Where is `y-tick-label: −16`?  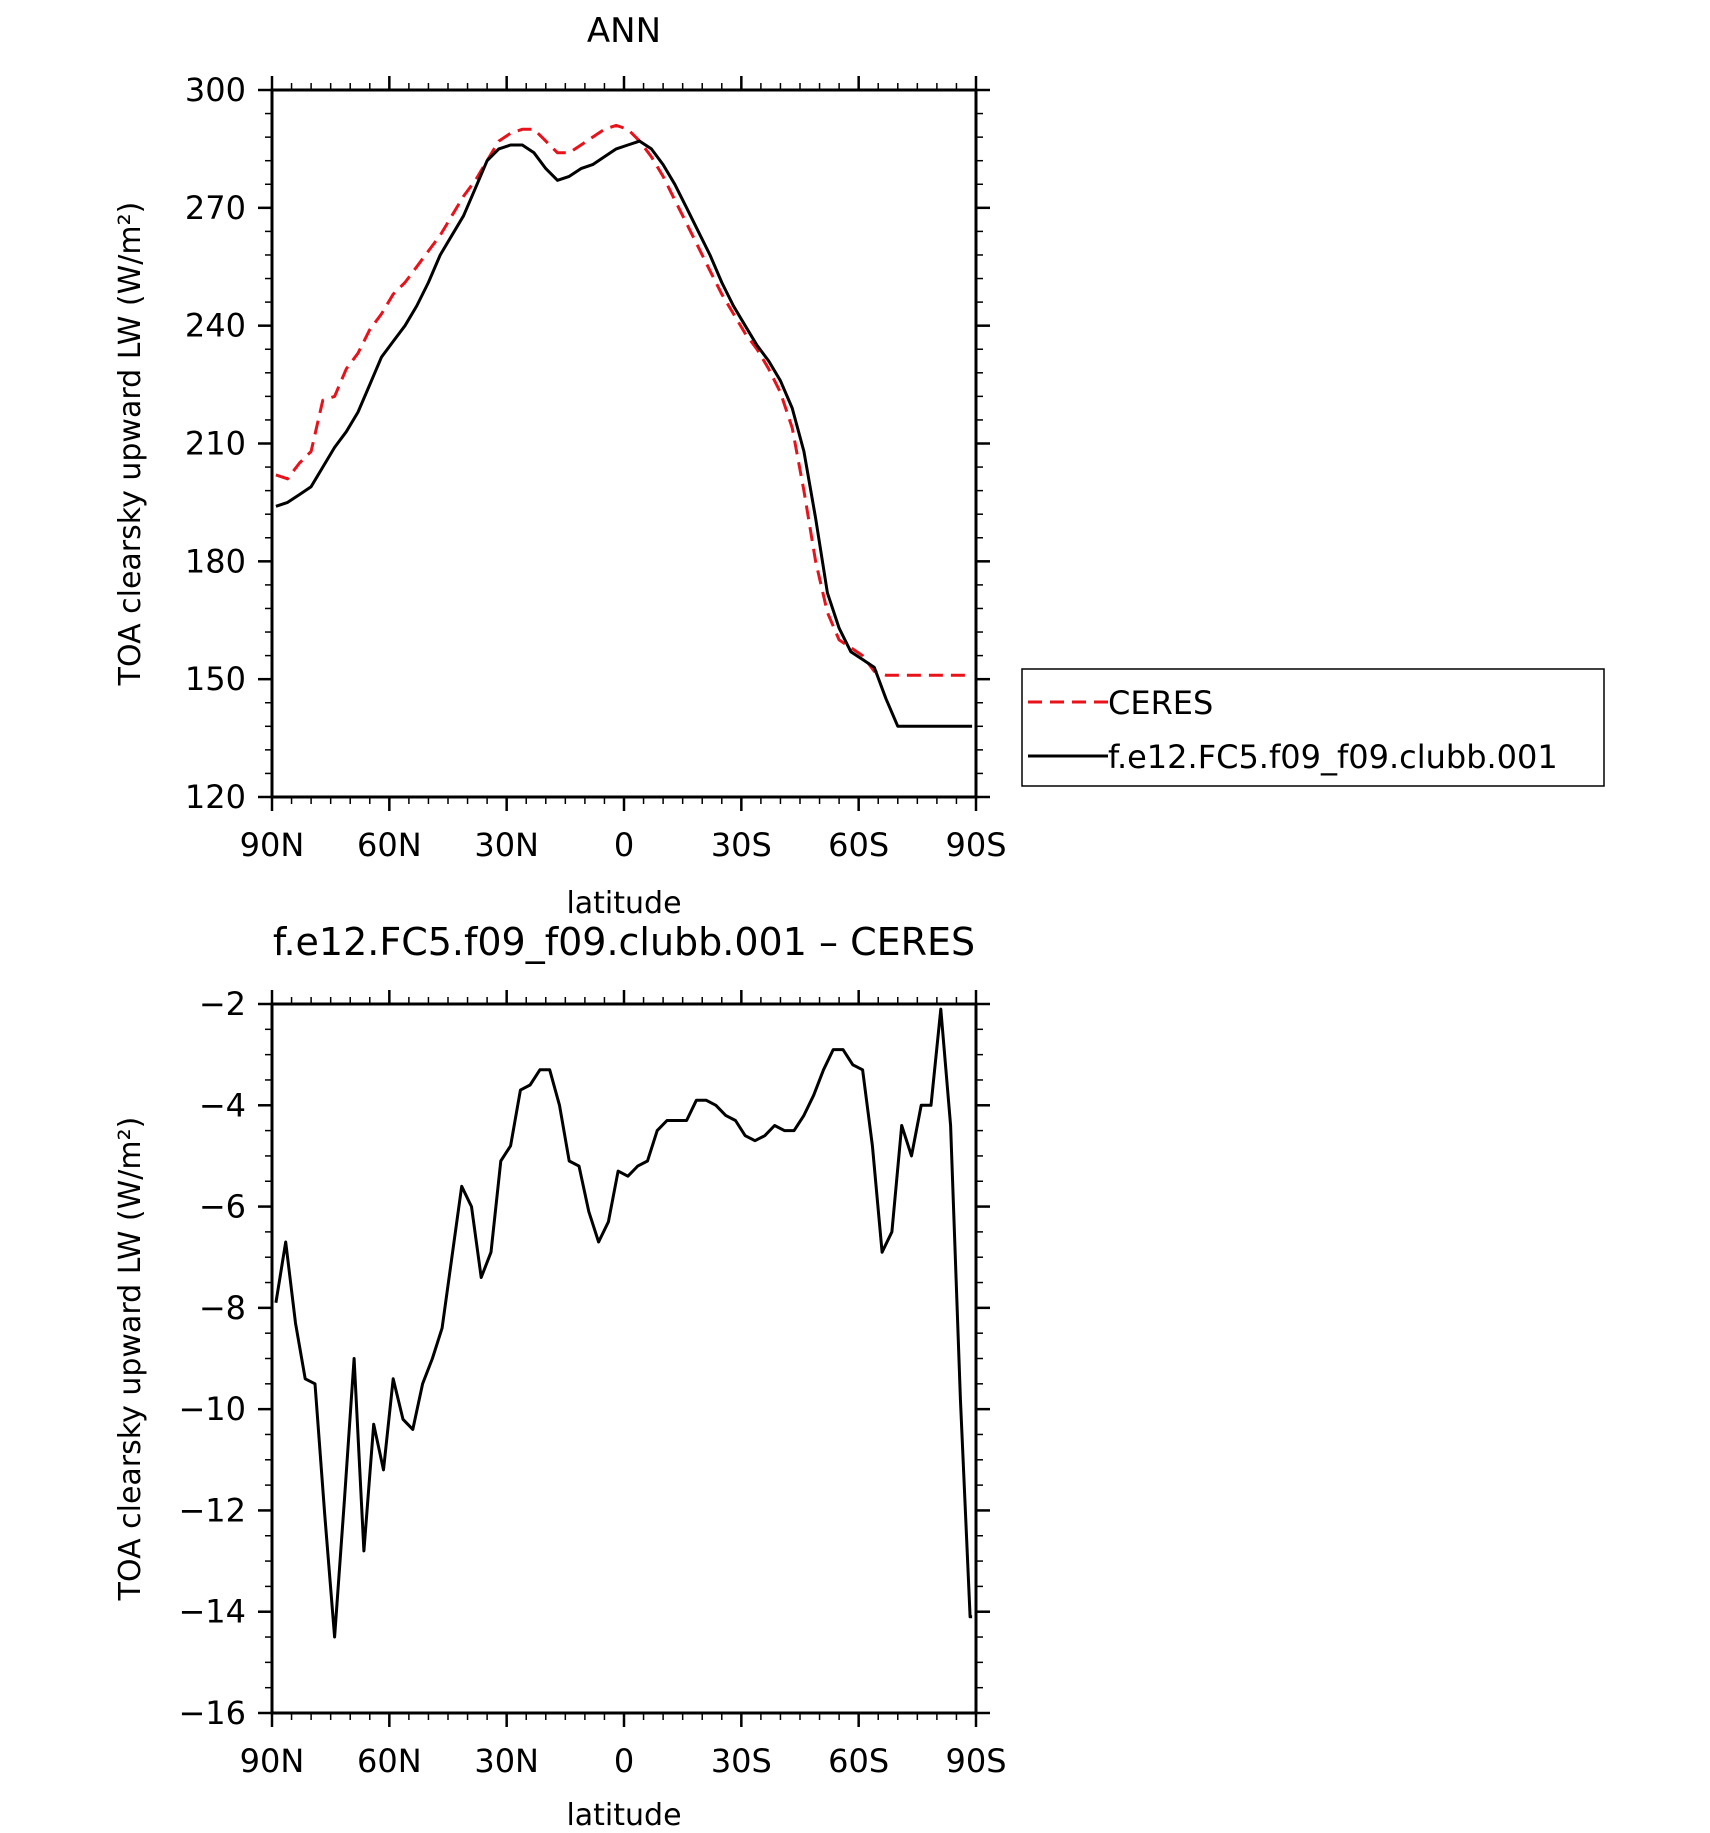
y-tick-label: −16 is located at coordinates (212, 1713).